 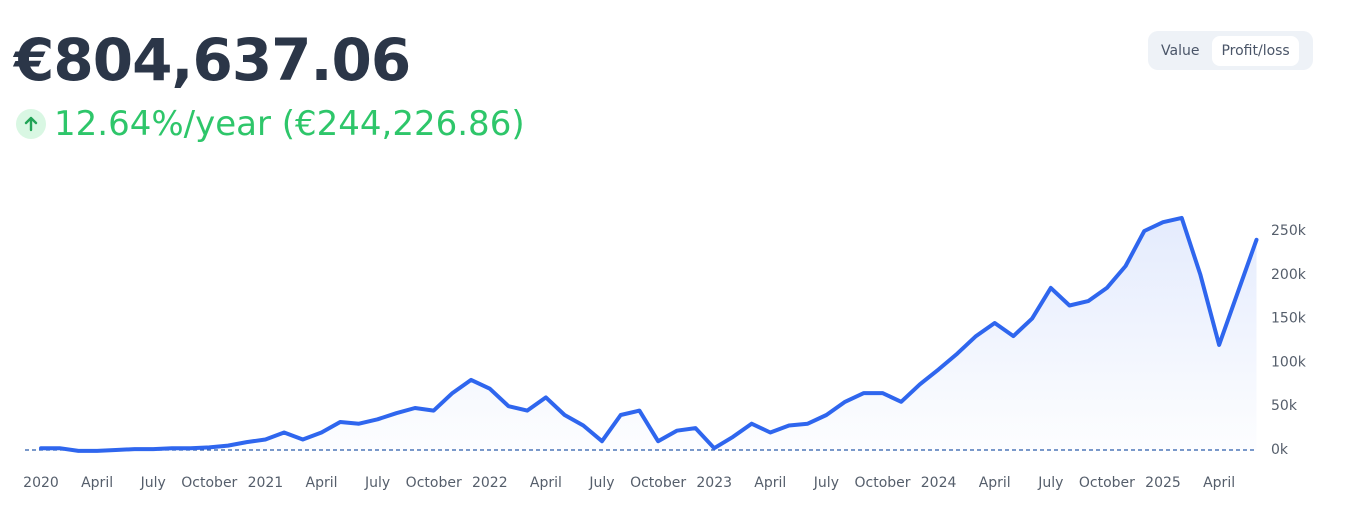 I want to click on x-tick-label: 2022, so click(x=490, y=483).